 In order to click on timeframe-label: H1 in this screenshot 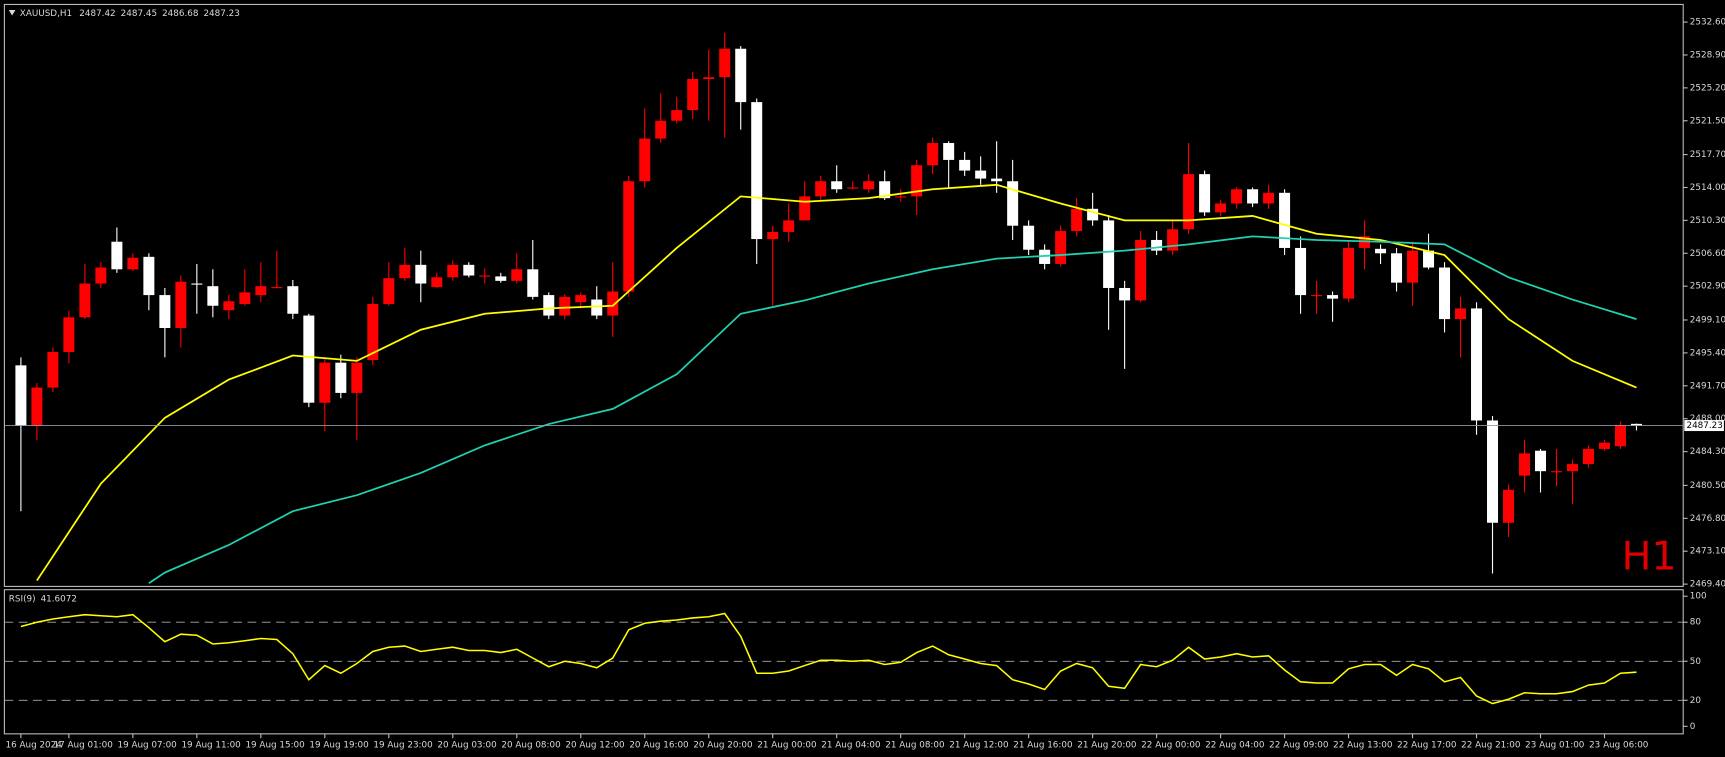, I will do `click(1649, 556)`.